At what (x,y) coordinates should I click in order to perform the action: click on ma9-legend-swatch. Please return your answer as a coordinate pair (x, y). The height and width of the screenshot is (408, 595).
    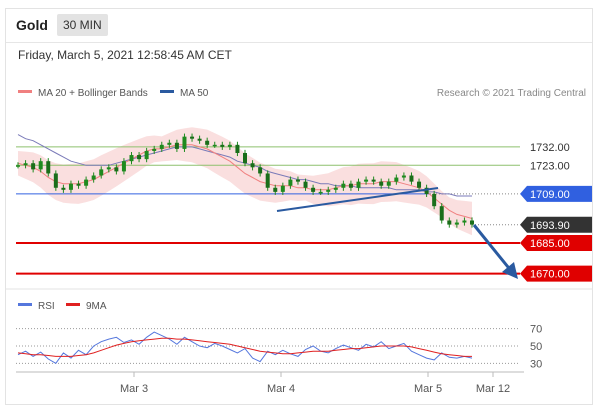
    Looking at the image, I should click on (73, 304).